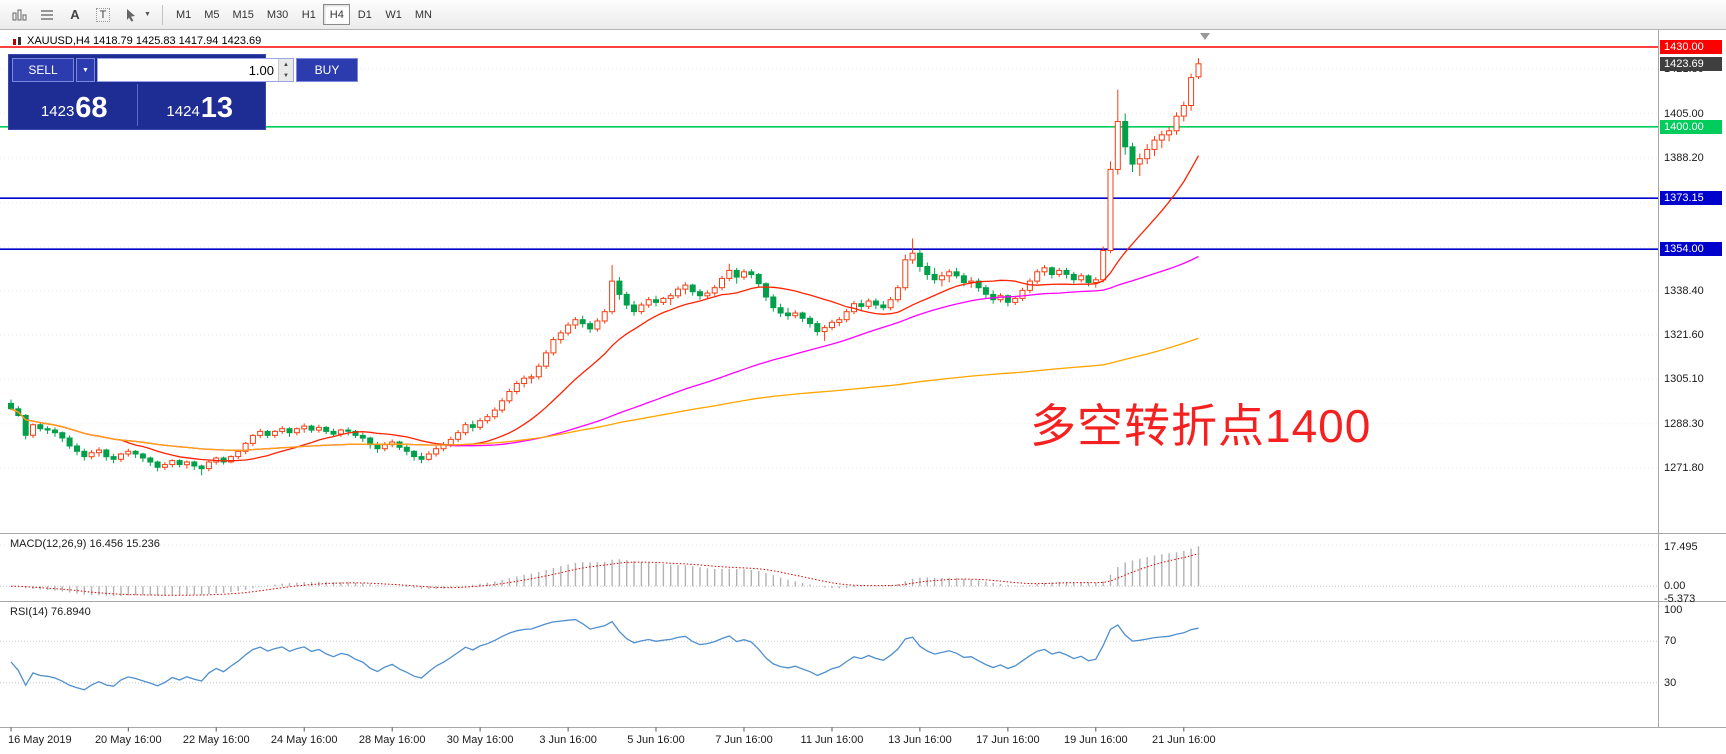 The width and height of the screenshot is (1726, 754). Describe the element at coordinates (423, 14) in the screenshot. I see `timeframe-MN: MN` at that location.